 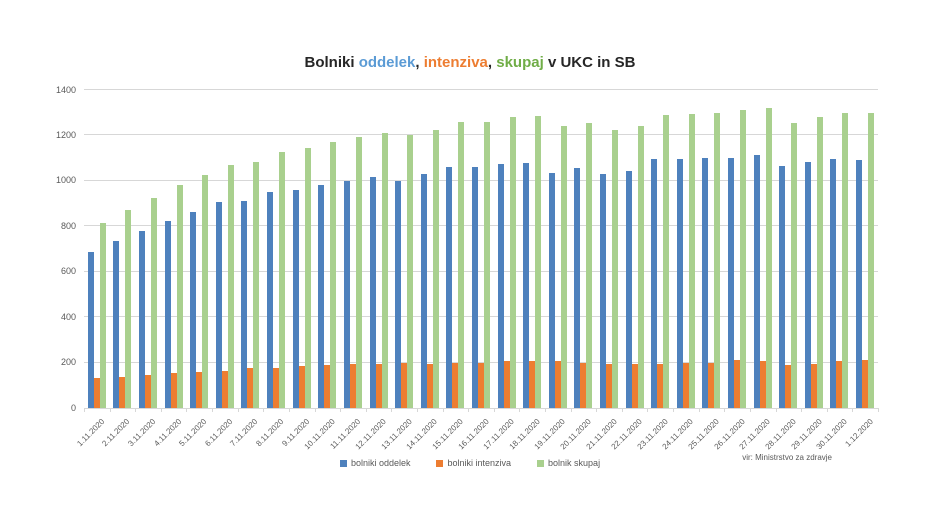 I want to click on bar-bolniki-oddelek-28.11.2020, so click(x=782, y=287).